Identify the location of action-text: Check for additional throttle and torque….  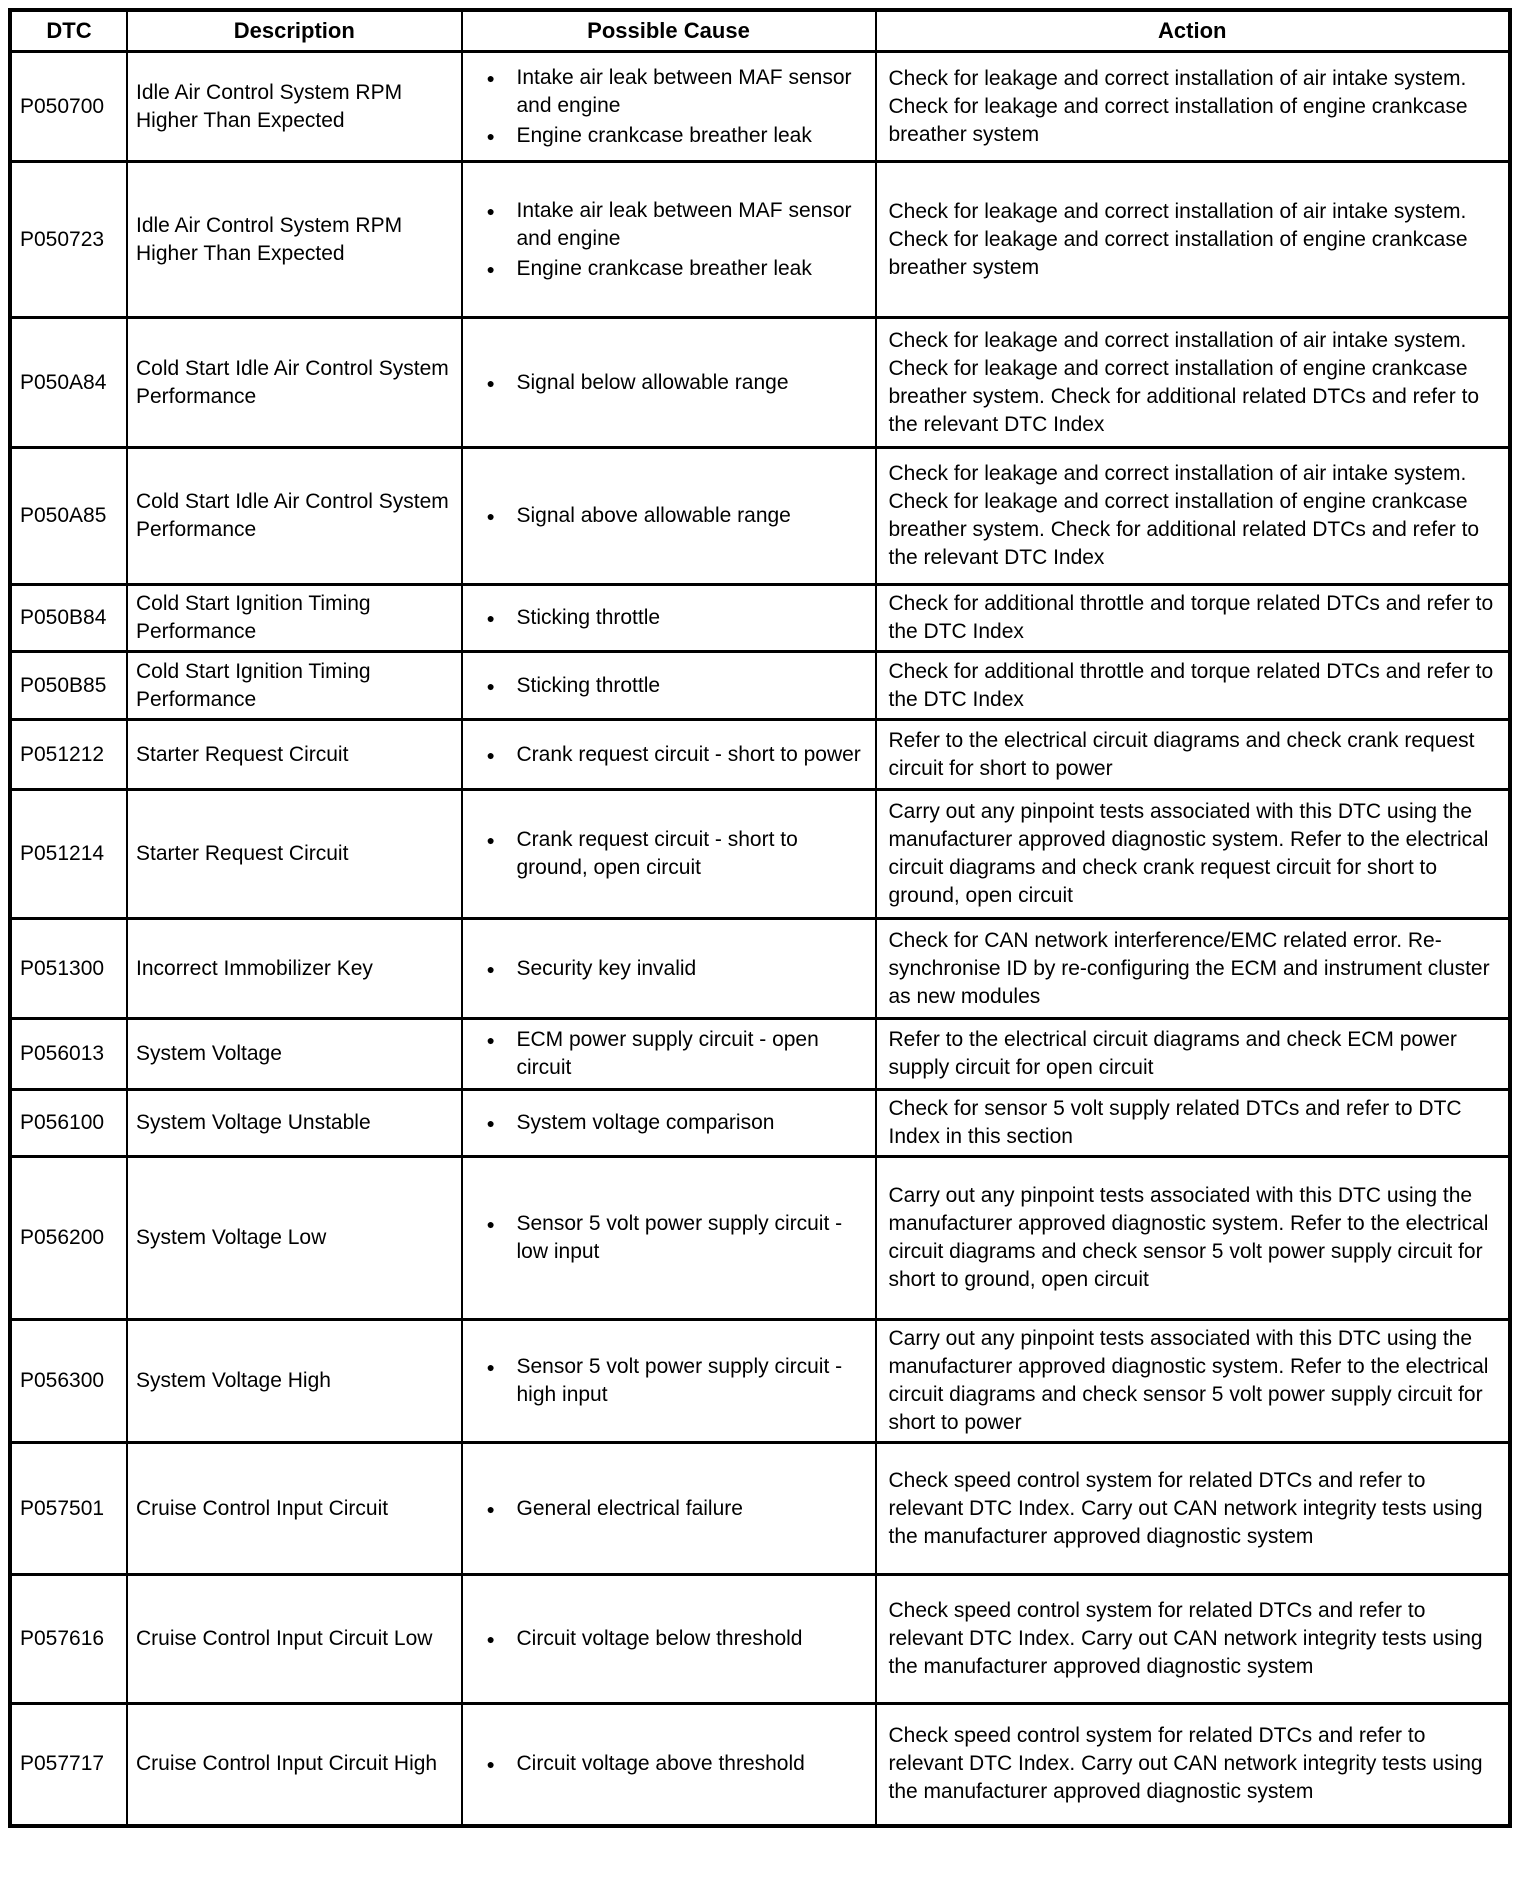
(1191, 685).